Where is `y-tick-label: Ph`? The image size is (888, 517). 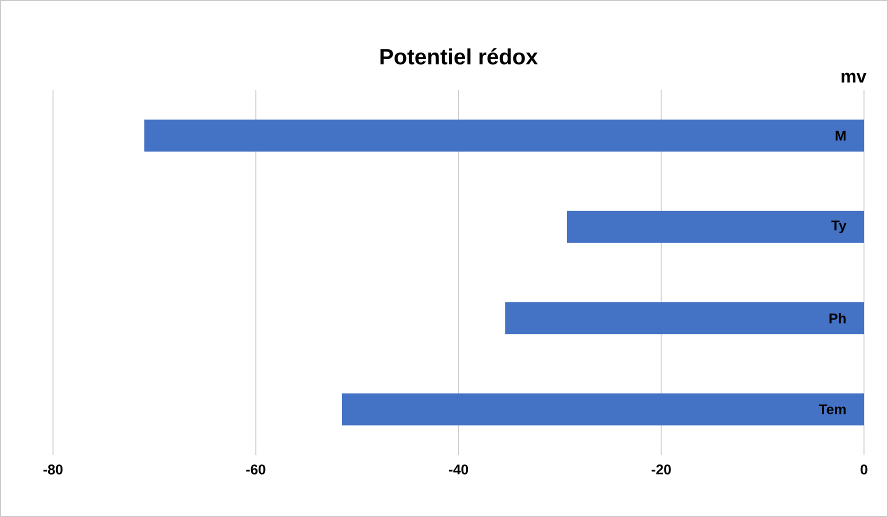
y-tick-label: Ph is located at coordinates (838, 318).